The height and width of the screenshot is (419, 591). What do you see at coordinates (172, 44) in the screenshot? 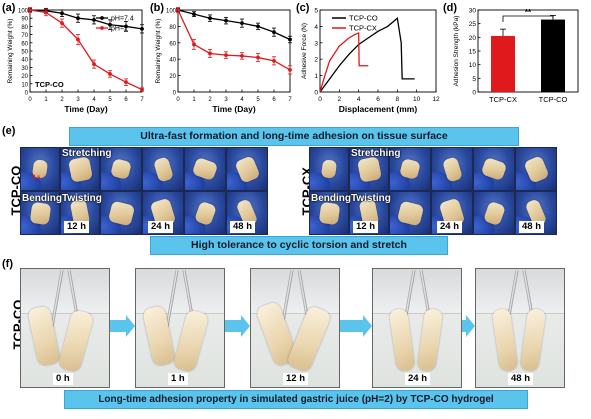
I see `y-tick-label: 60` at bounding box center [172, 44].